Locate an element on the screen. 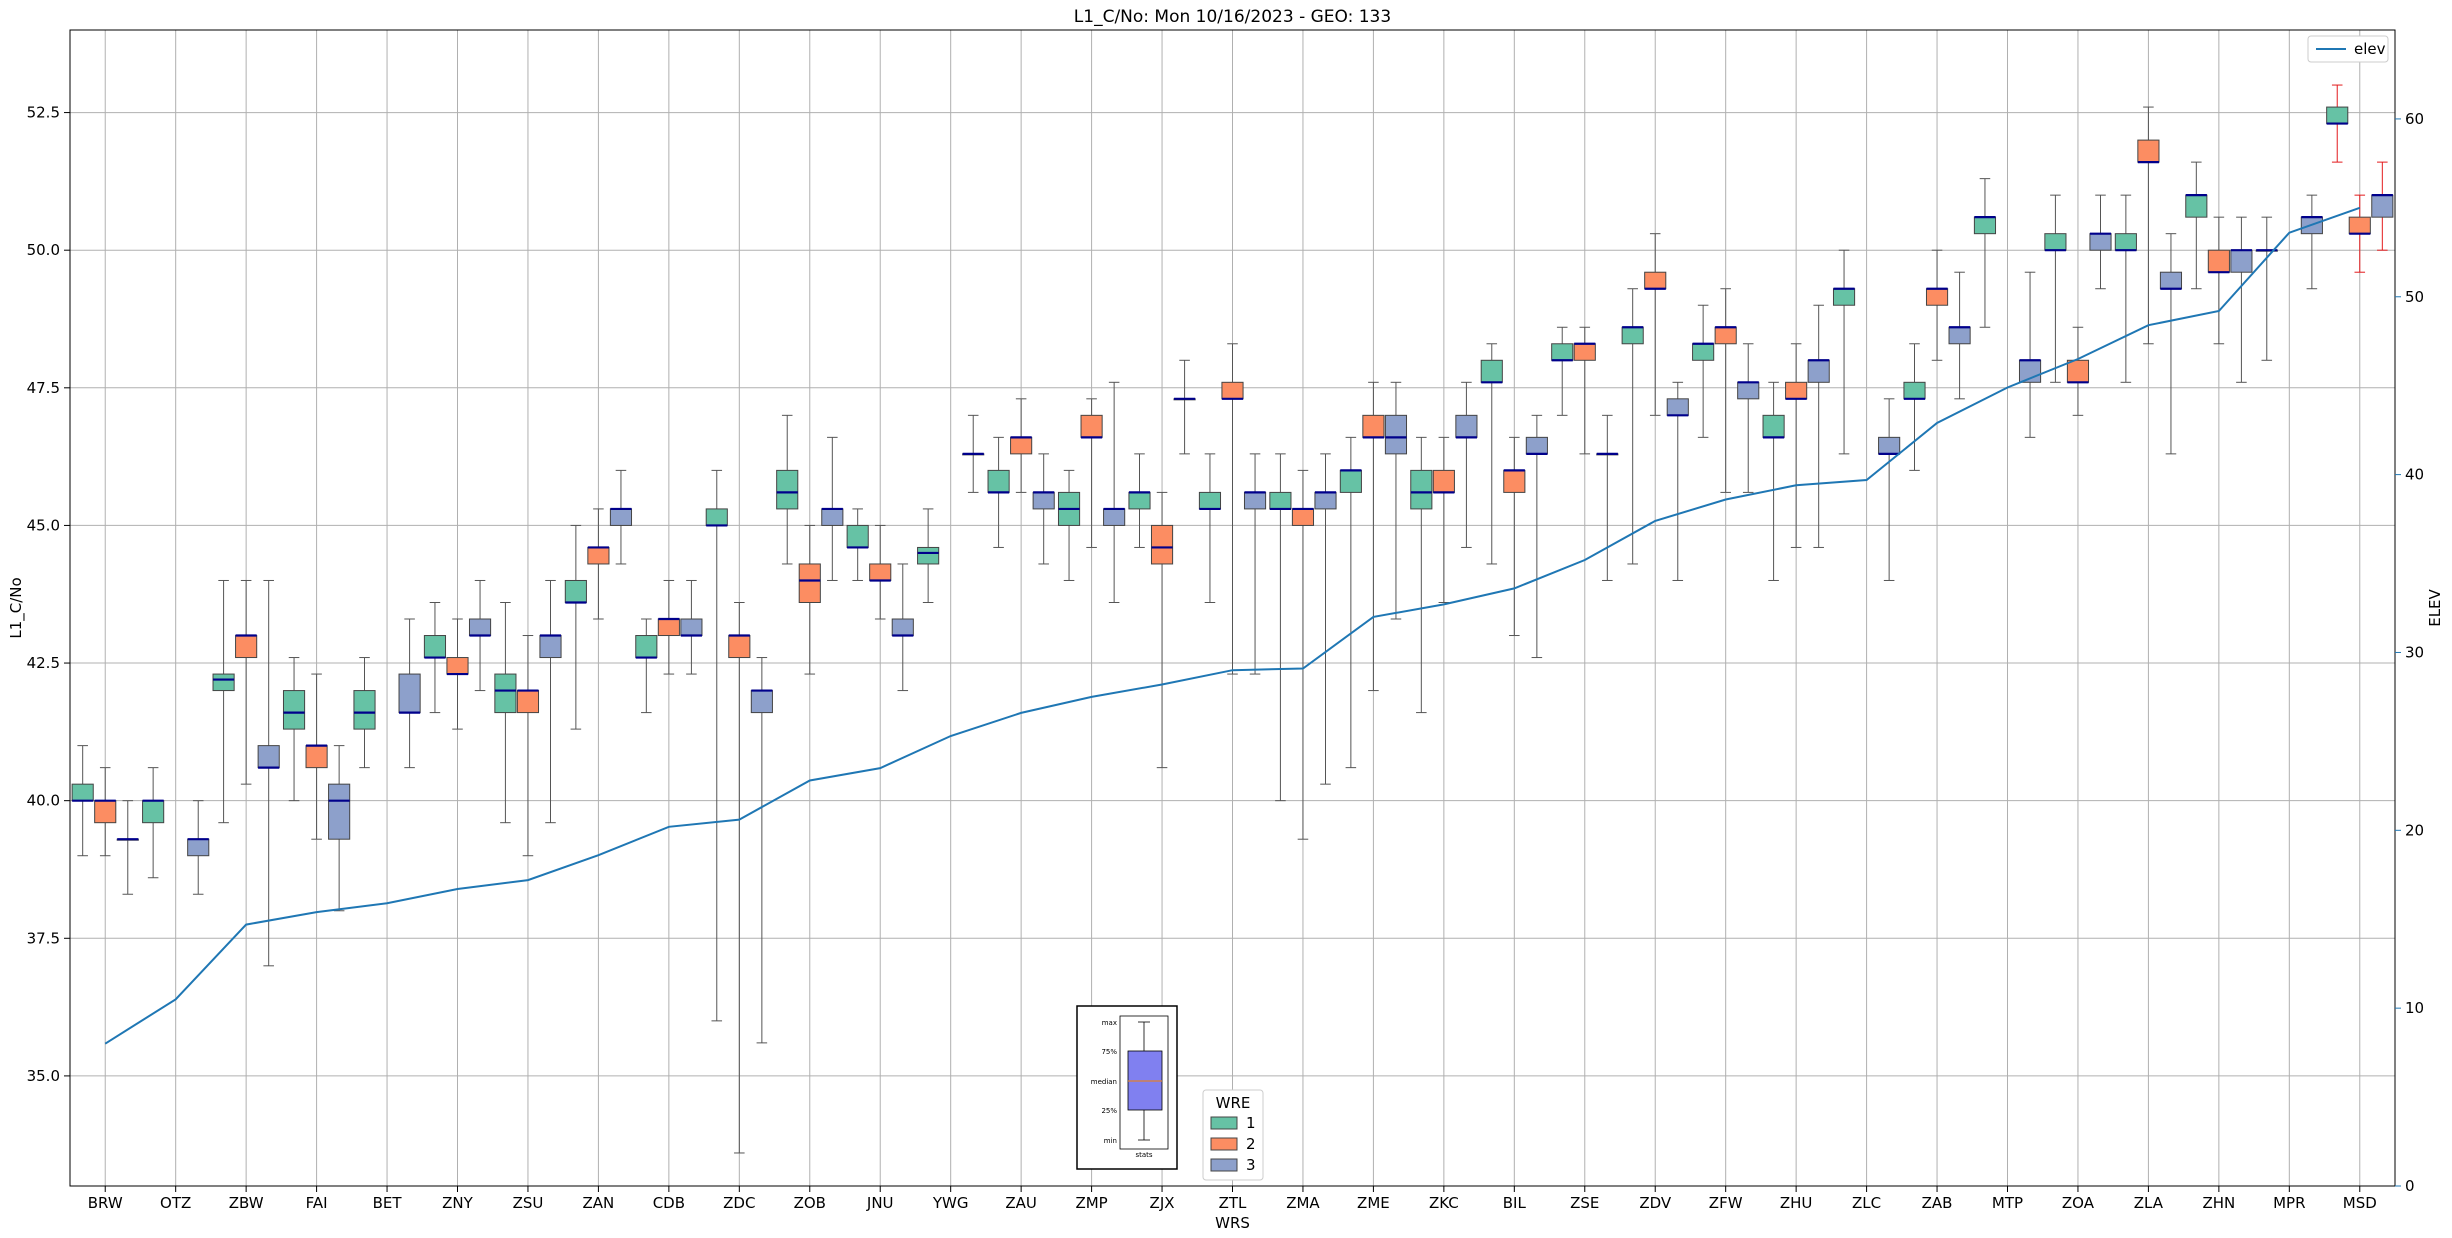 The width and height of the screenshot is (2452, 1238). box-wre1-ZLA is located at coordinates (2125, 288).